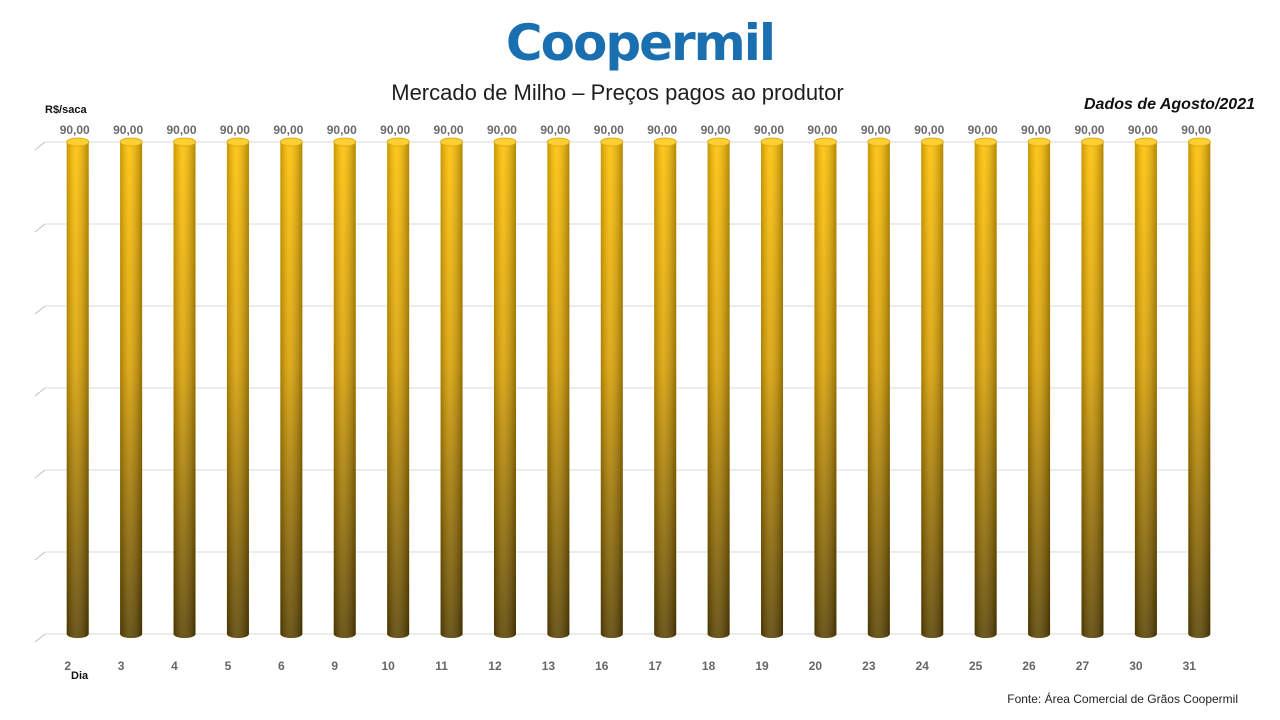 Image resolution: width=1280 pixels, height=720 pixels. Describe the element at coordinates (549, 666) in the screenshot. I see `x-tick-label: 13` at that location.